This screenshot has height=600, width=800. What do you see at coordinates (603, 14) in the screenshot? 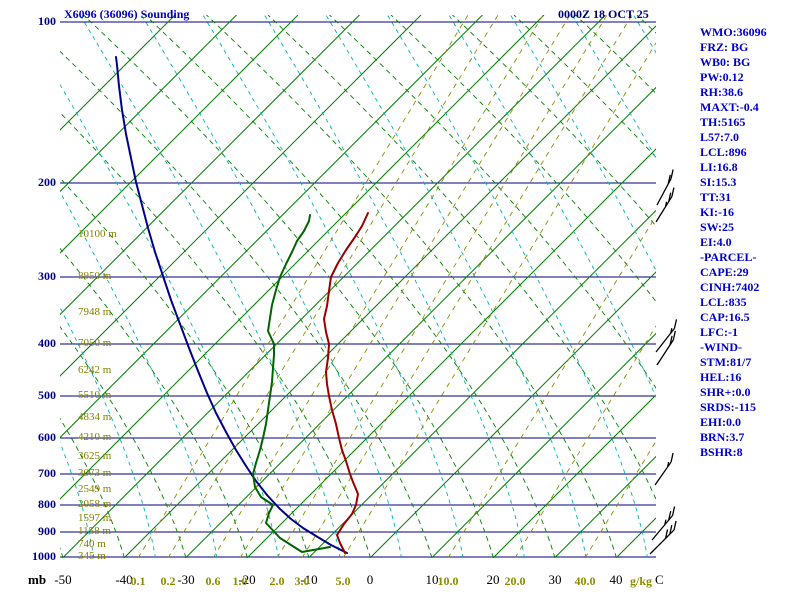
I see `chart-datetime: 0000Z 18 OCT 25` at bounding box center [603, 14].